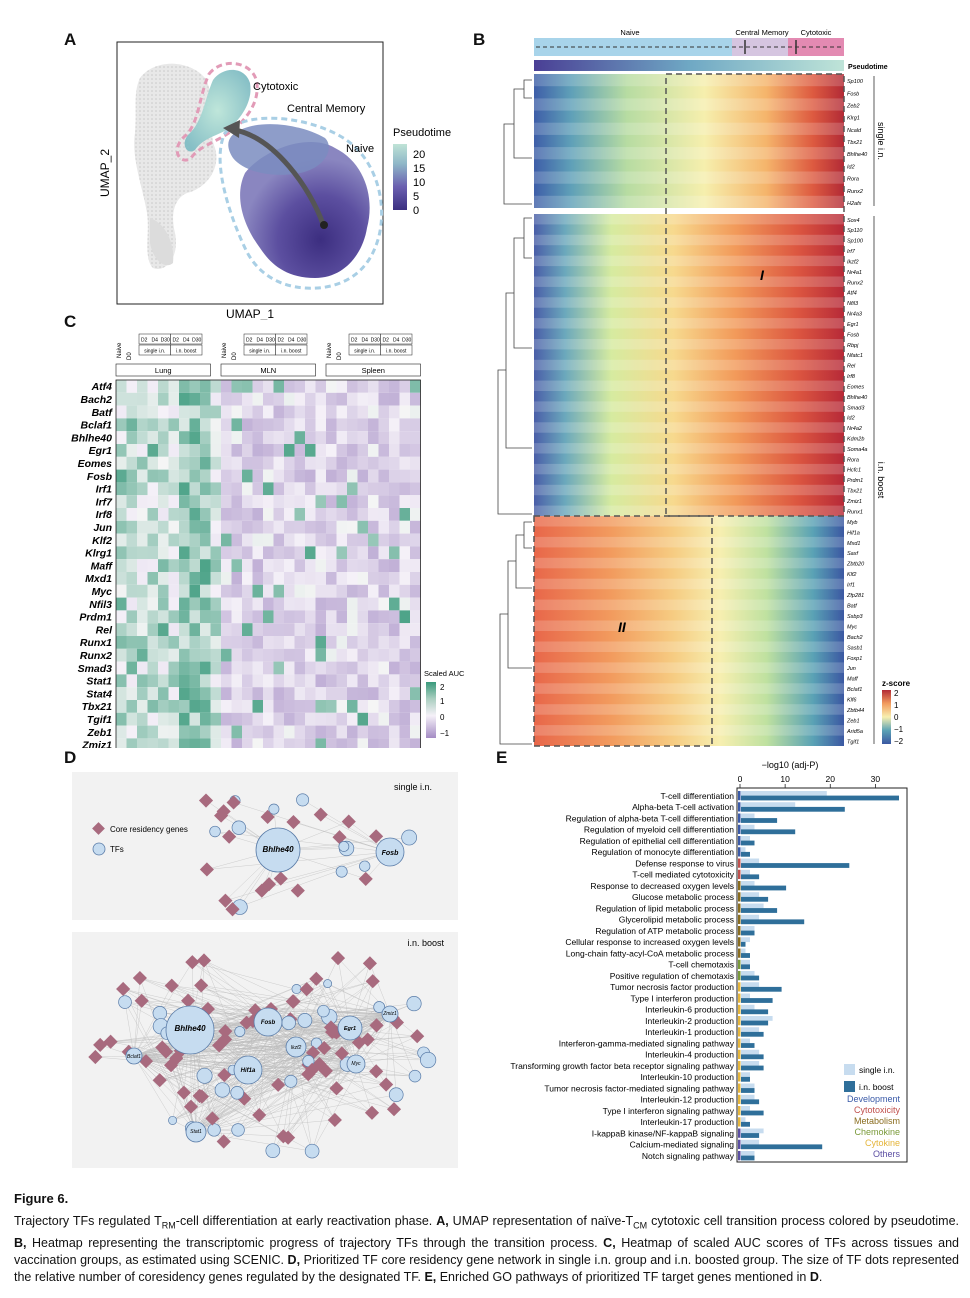  I want to click on gene-label-myc: Myc, so click(852, 627).